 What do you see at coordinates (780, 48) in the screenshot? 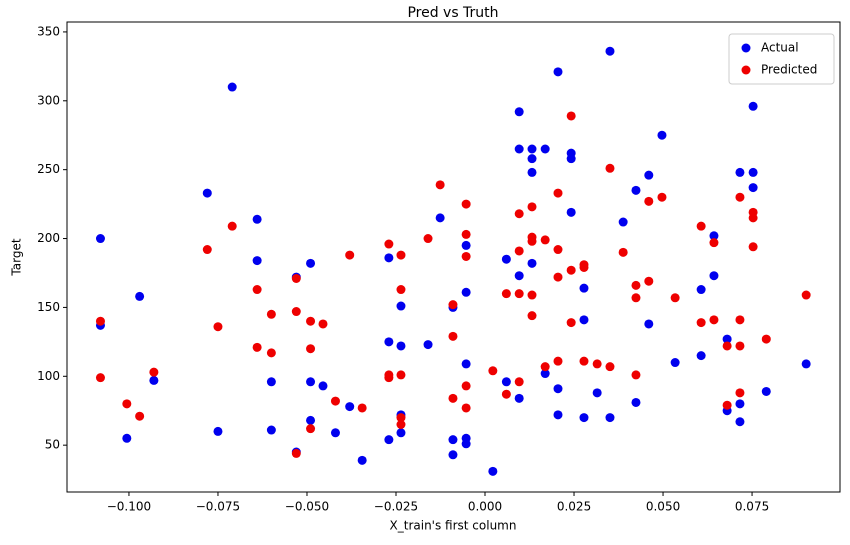
I see `legend-label: Actual` at bounding box center [780, 48].